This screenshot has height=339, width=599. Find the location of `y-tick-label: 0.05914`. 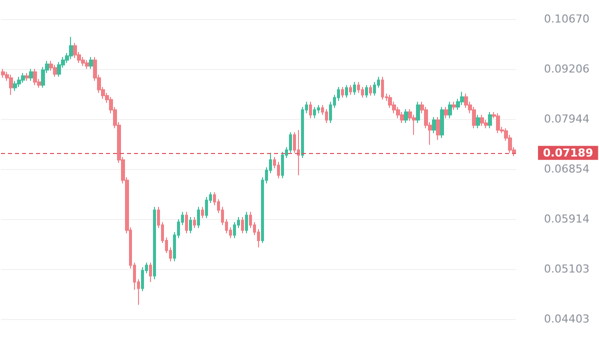

y-tick-label: 0.05914 is located at coordinates (567, 219).